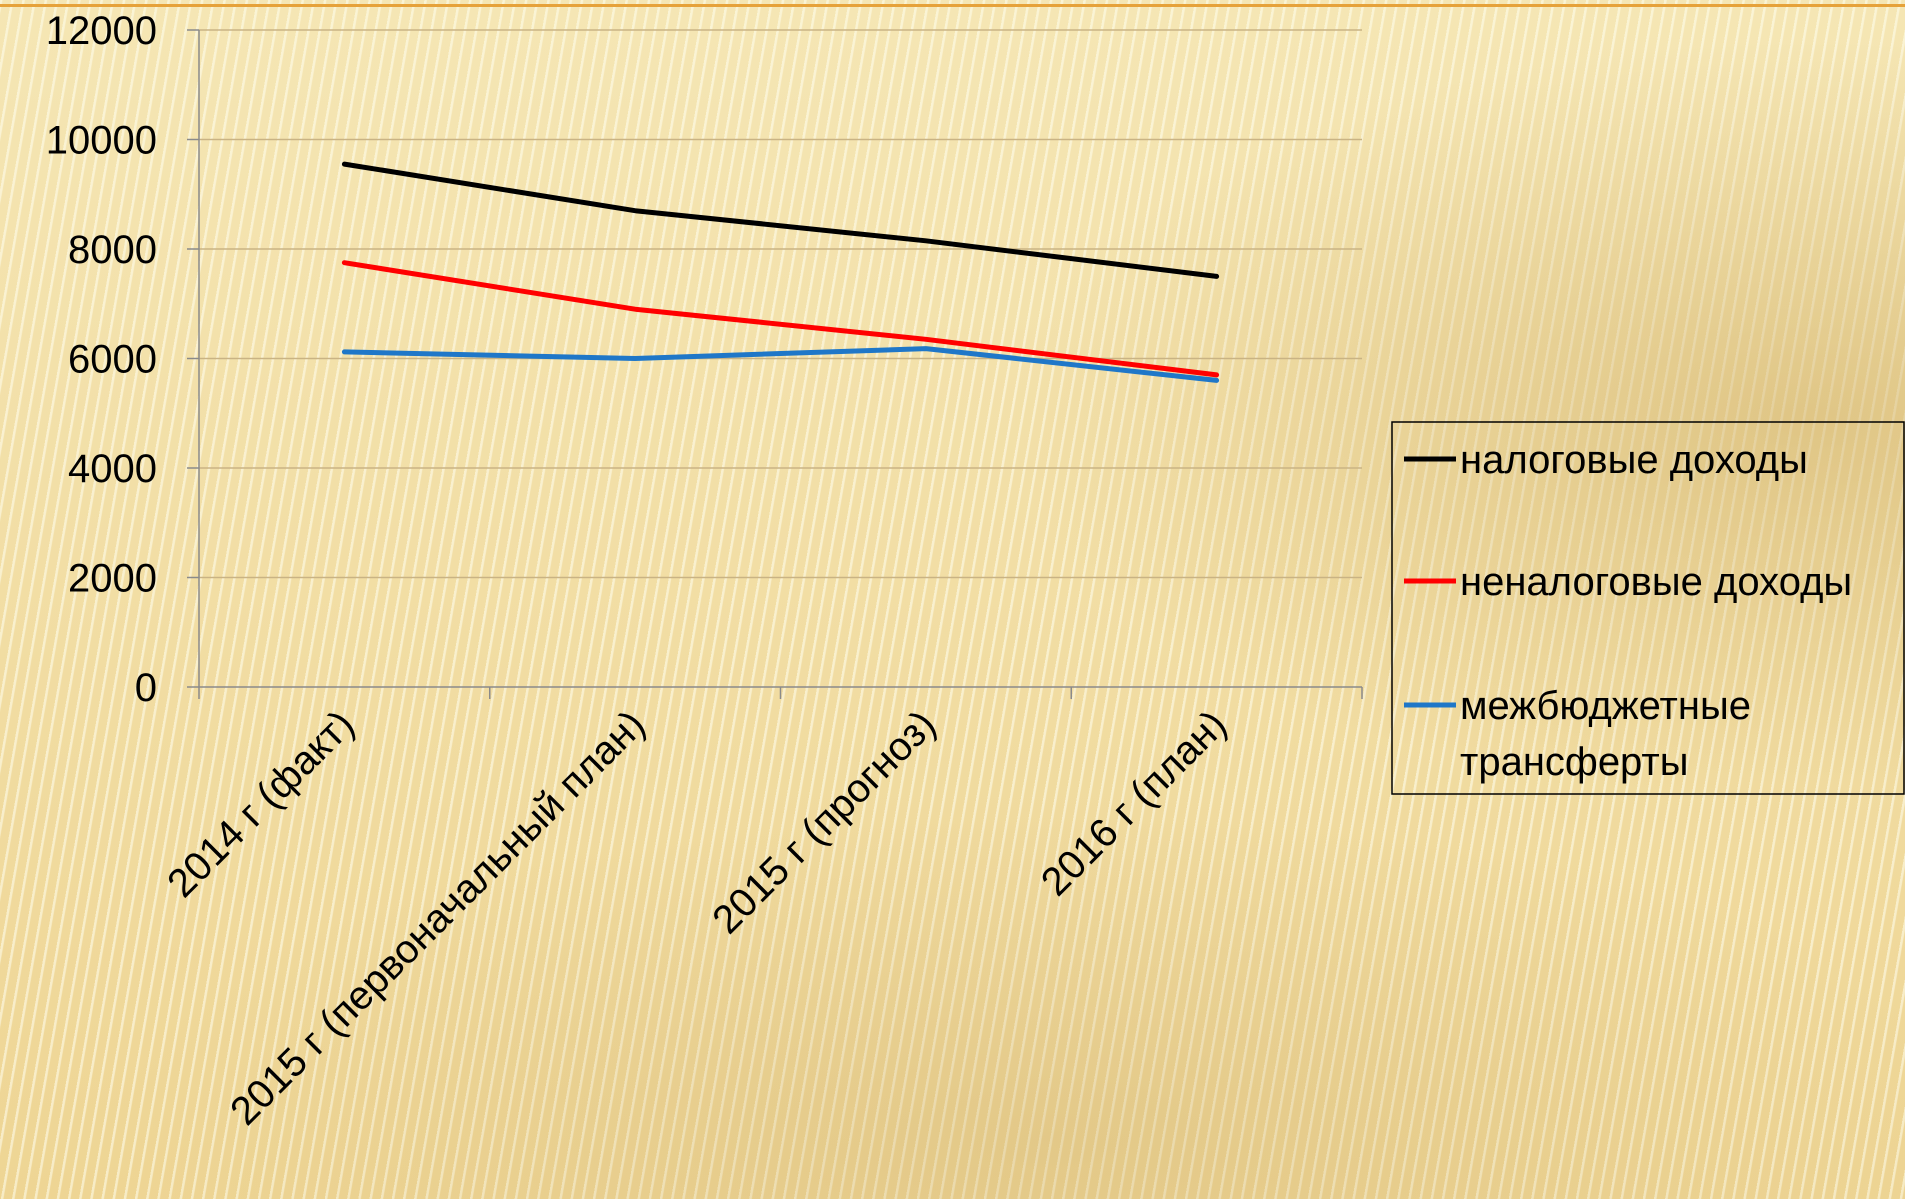  What do you see at coordinates (112, 360) in the screenshot?
I see `y-tick-label: 6000` at bounding box center [112, 360].